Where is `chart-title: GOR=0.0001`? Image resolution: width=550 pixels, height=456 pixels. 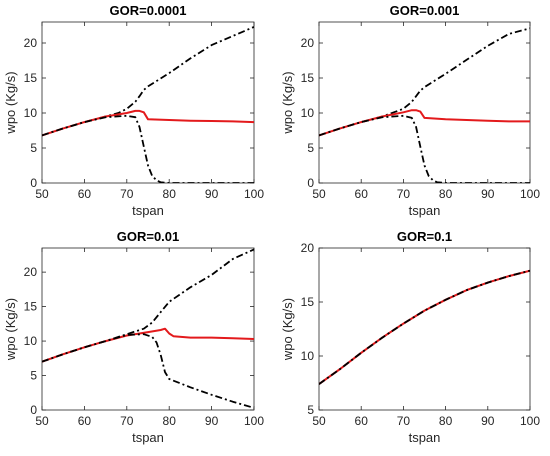 chart-title: GOR=0.0001 is located at coordinates (148, 10).